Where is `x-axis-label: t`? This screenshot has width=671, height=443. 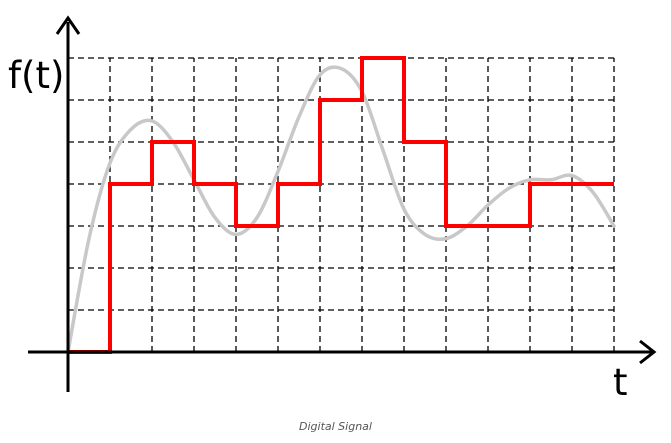
x-axis-label: t is located at coordinates (620, 382).